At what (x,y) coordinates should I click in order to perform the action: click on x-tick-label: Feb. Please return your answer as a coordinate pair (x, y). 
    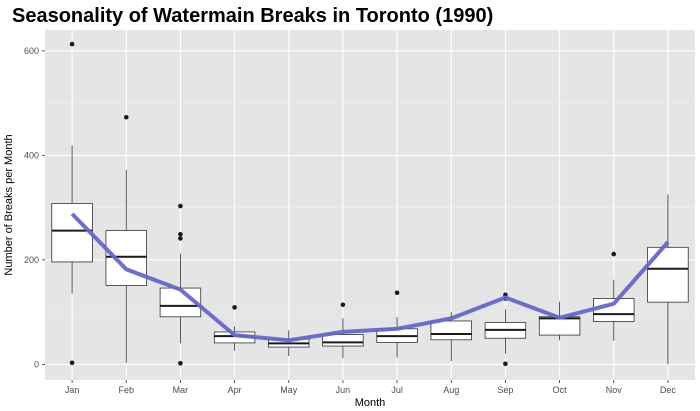
    Looking at the image, I should click on (126, 390).